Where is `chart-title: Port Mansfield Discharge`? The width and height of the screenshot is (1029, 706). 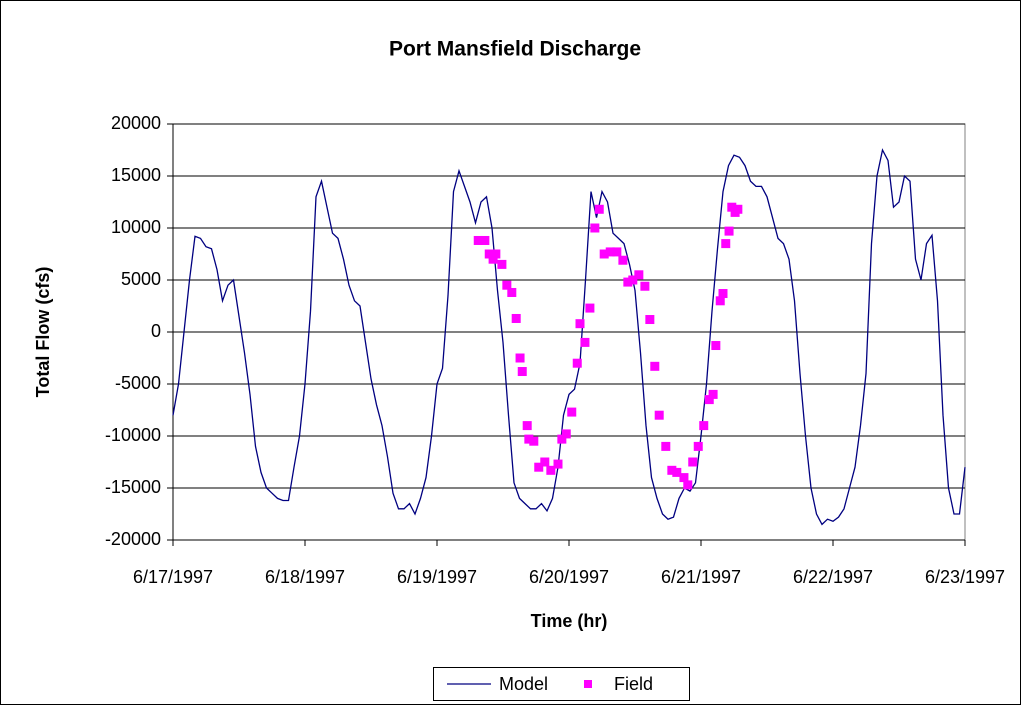 chart-title: Port Mansfield Discharge is located at coordinates (515, 49).